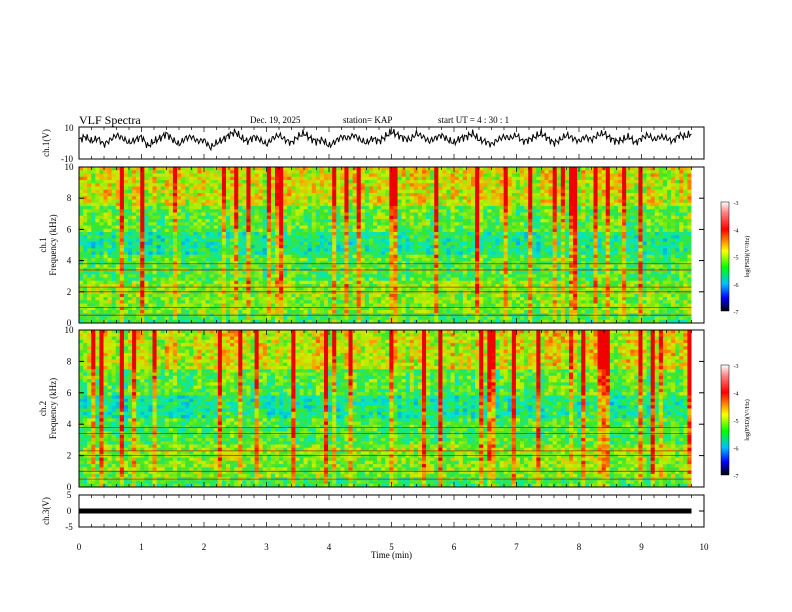  I want to click on x-axis-label: Time (min), so click(391, 555).